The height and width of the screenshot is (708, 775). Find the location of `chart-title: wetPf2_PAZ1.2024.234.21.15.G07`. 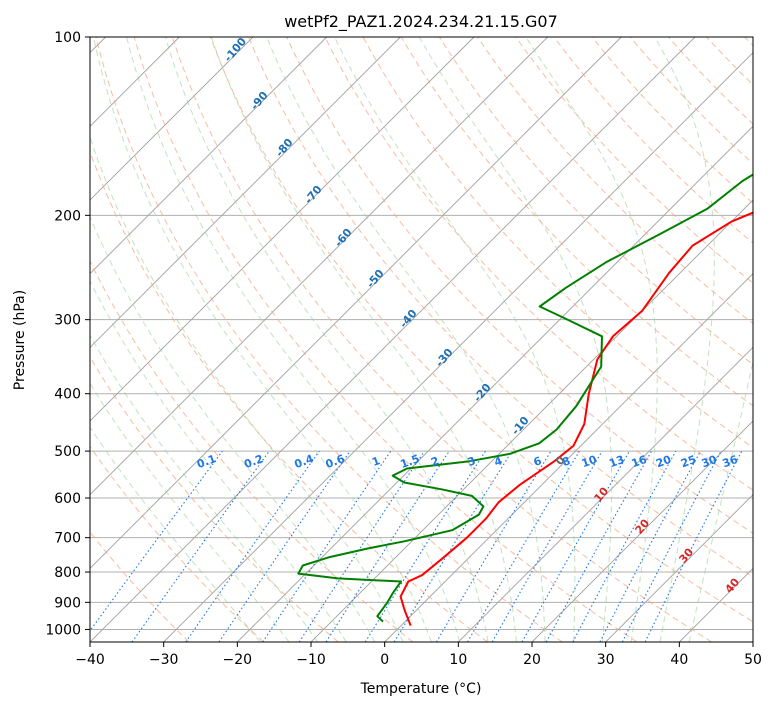

chart-title: wetPf2_PAZ1.2024.234.21.15.G07 is located at coordinates (421, 22).